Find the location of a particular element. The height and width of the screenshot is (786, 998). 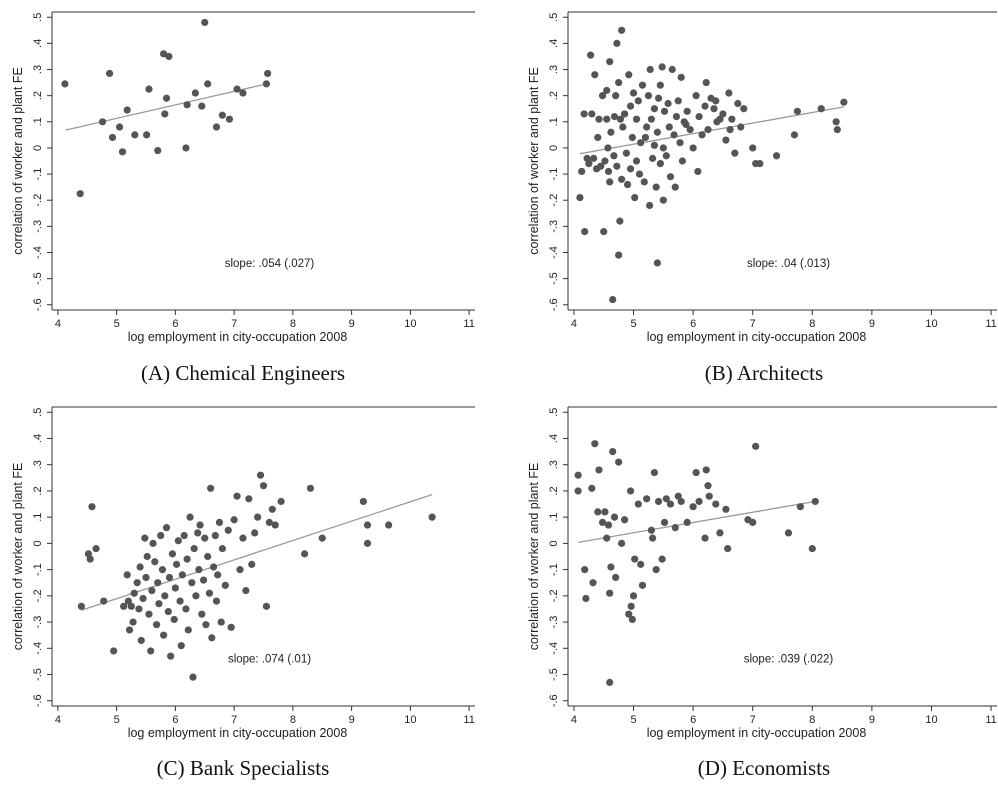

panel-caption: (C) Bank Specialists is located at coordinates (243, 768).